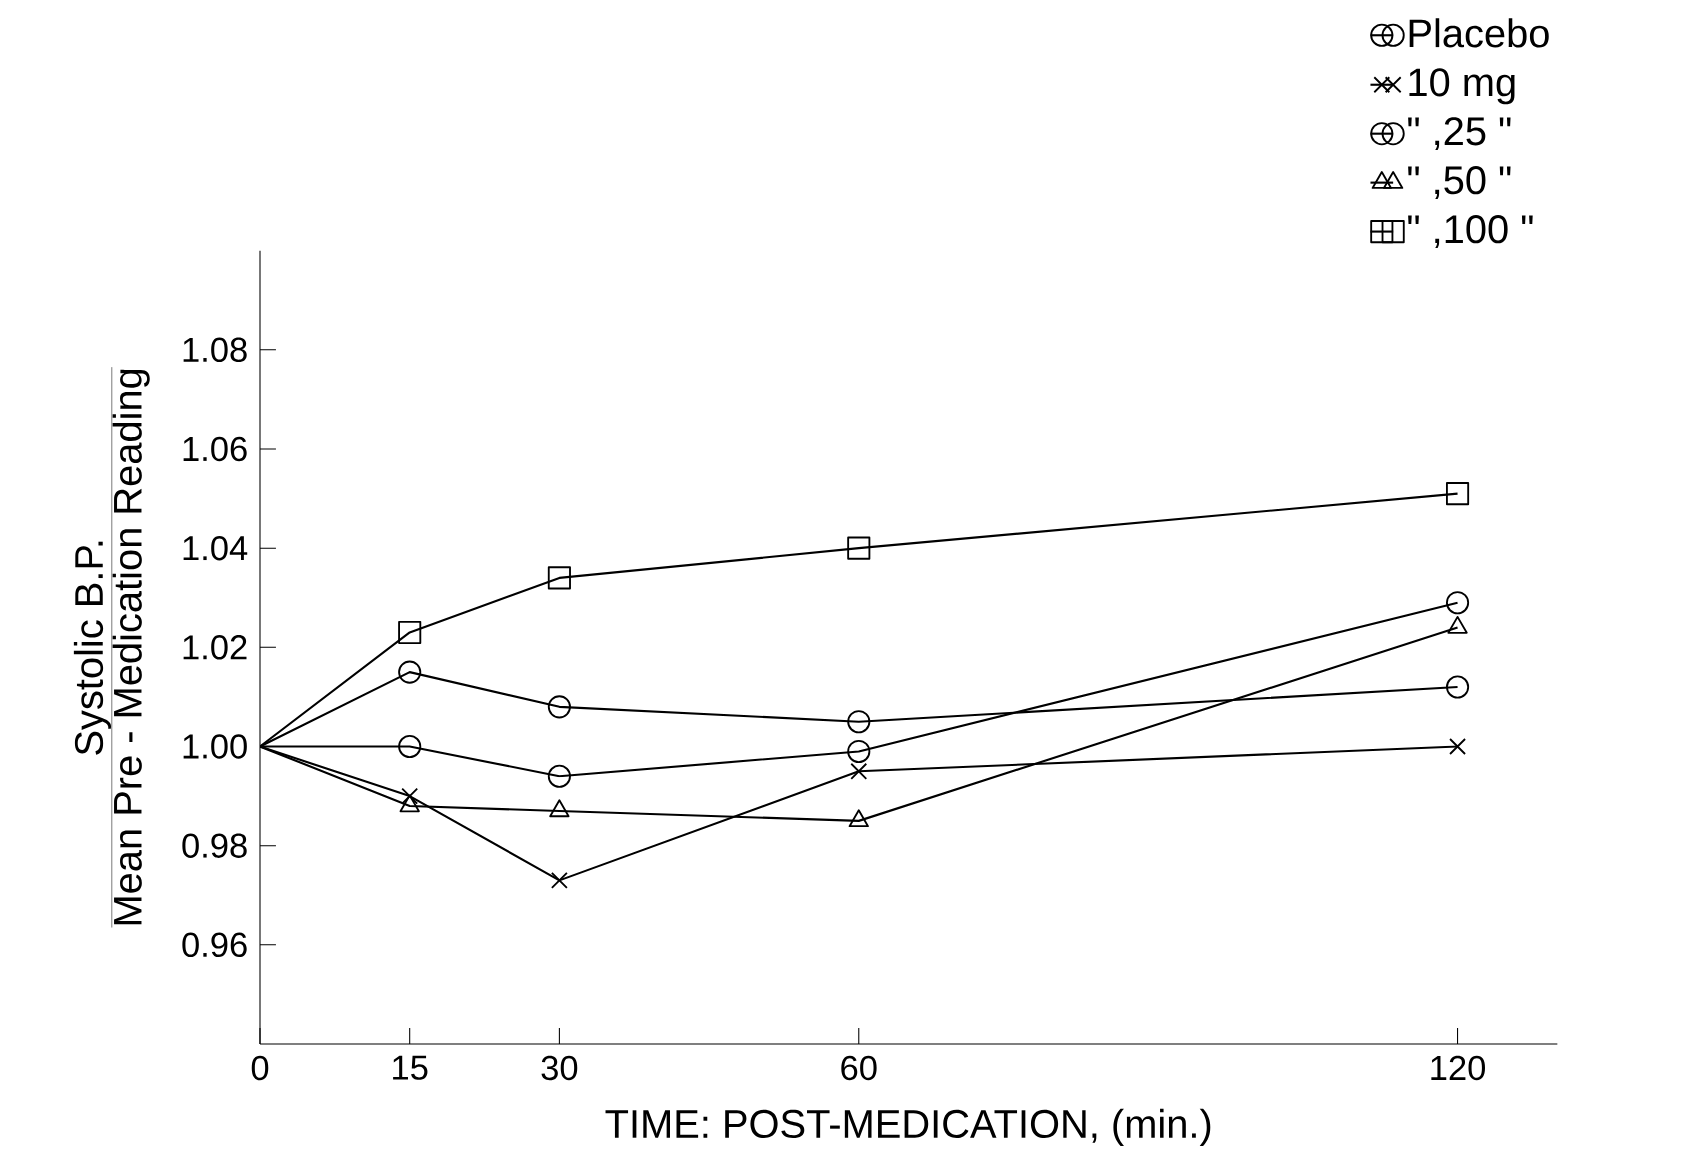  What do you see at coordinates (1459, 134) in the screenshot?
I see `legend-label: " ,25 "` at bounding box center [1459, 134].